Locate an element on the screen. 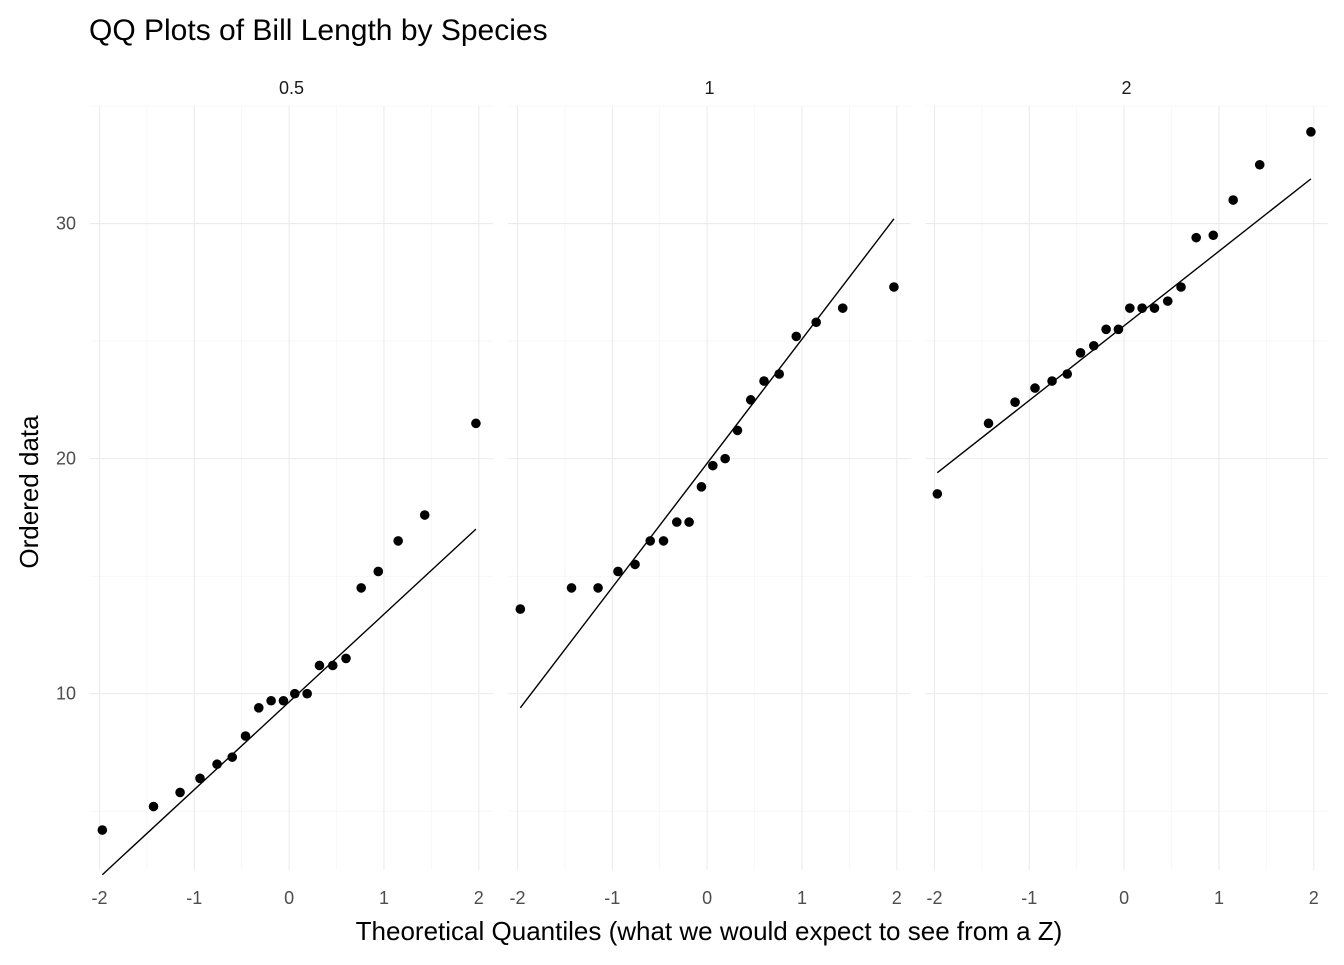 Image resolution: width=1344 pixels, height=965 pixels. y-axis-title: Ordered data is located at coordinates (29, 492).